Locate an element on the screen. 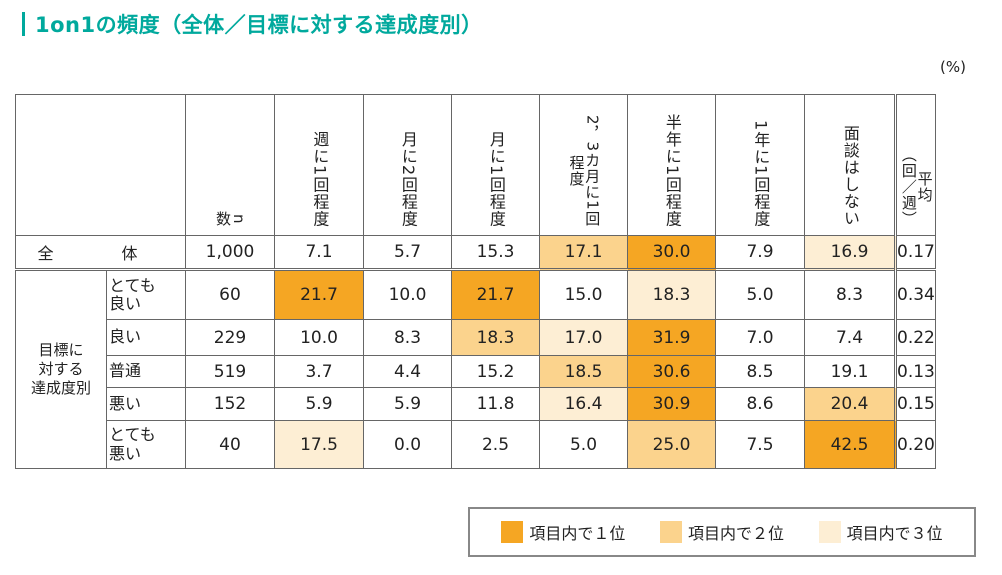 This screenshot has height=575, width=1002. column-header-line: （回／週） is located at coordinates (908, 187).